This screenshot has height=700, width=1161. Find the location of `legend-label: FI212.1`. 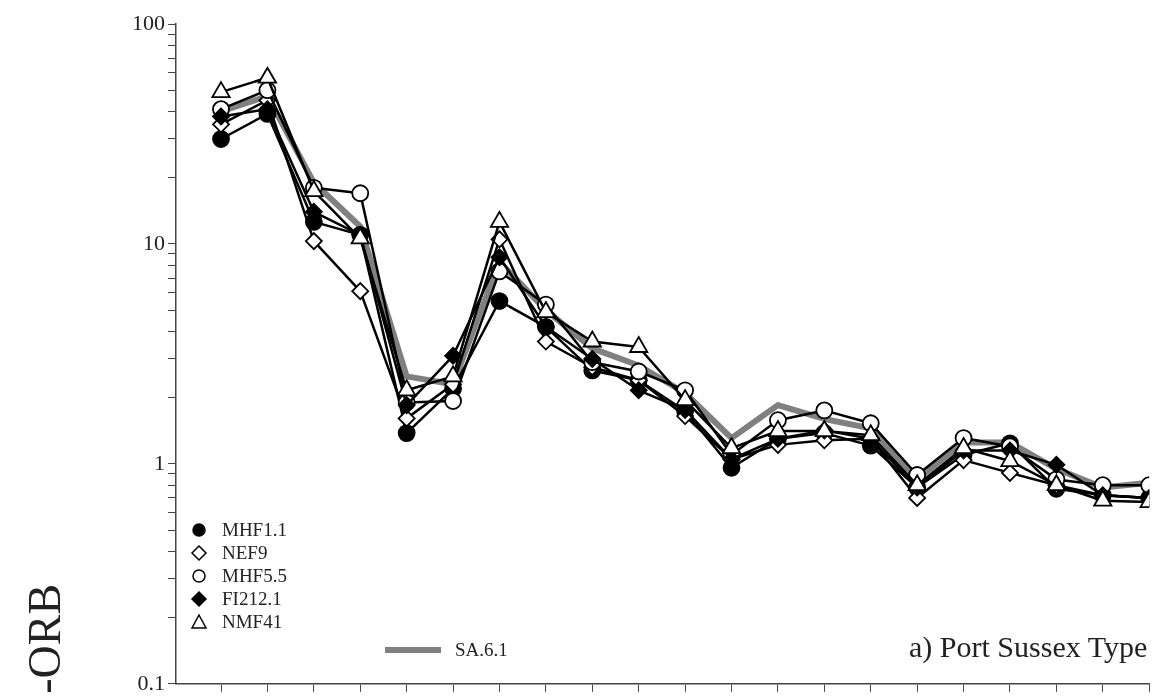

legend-label: FI212.1 is located at coordinates (252, 598).